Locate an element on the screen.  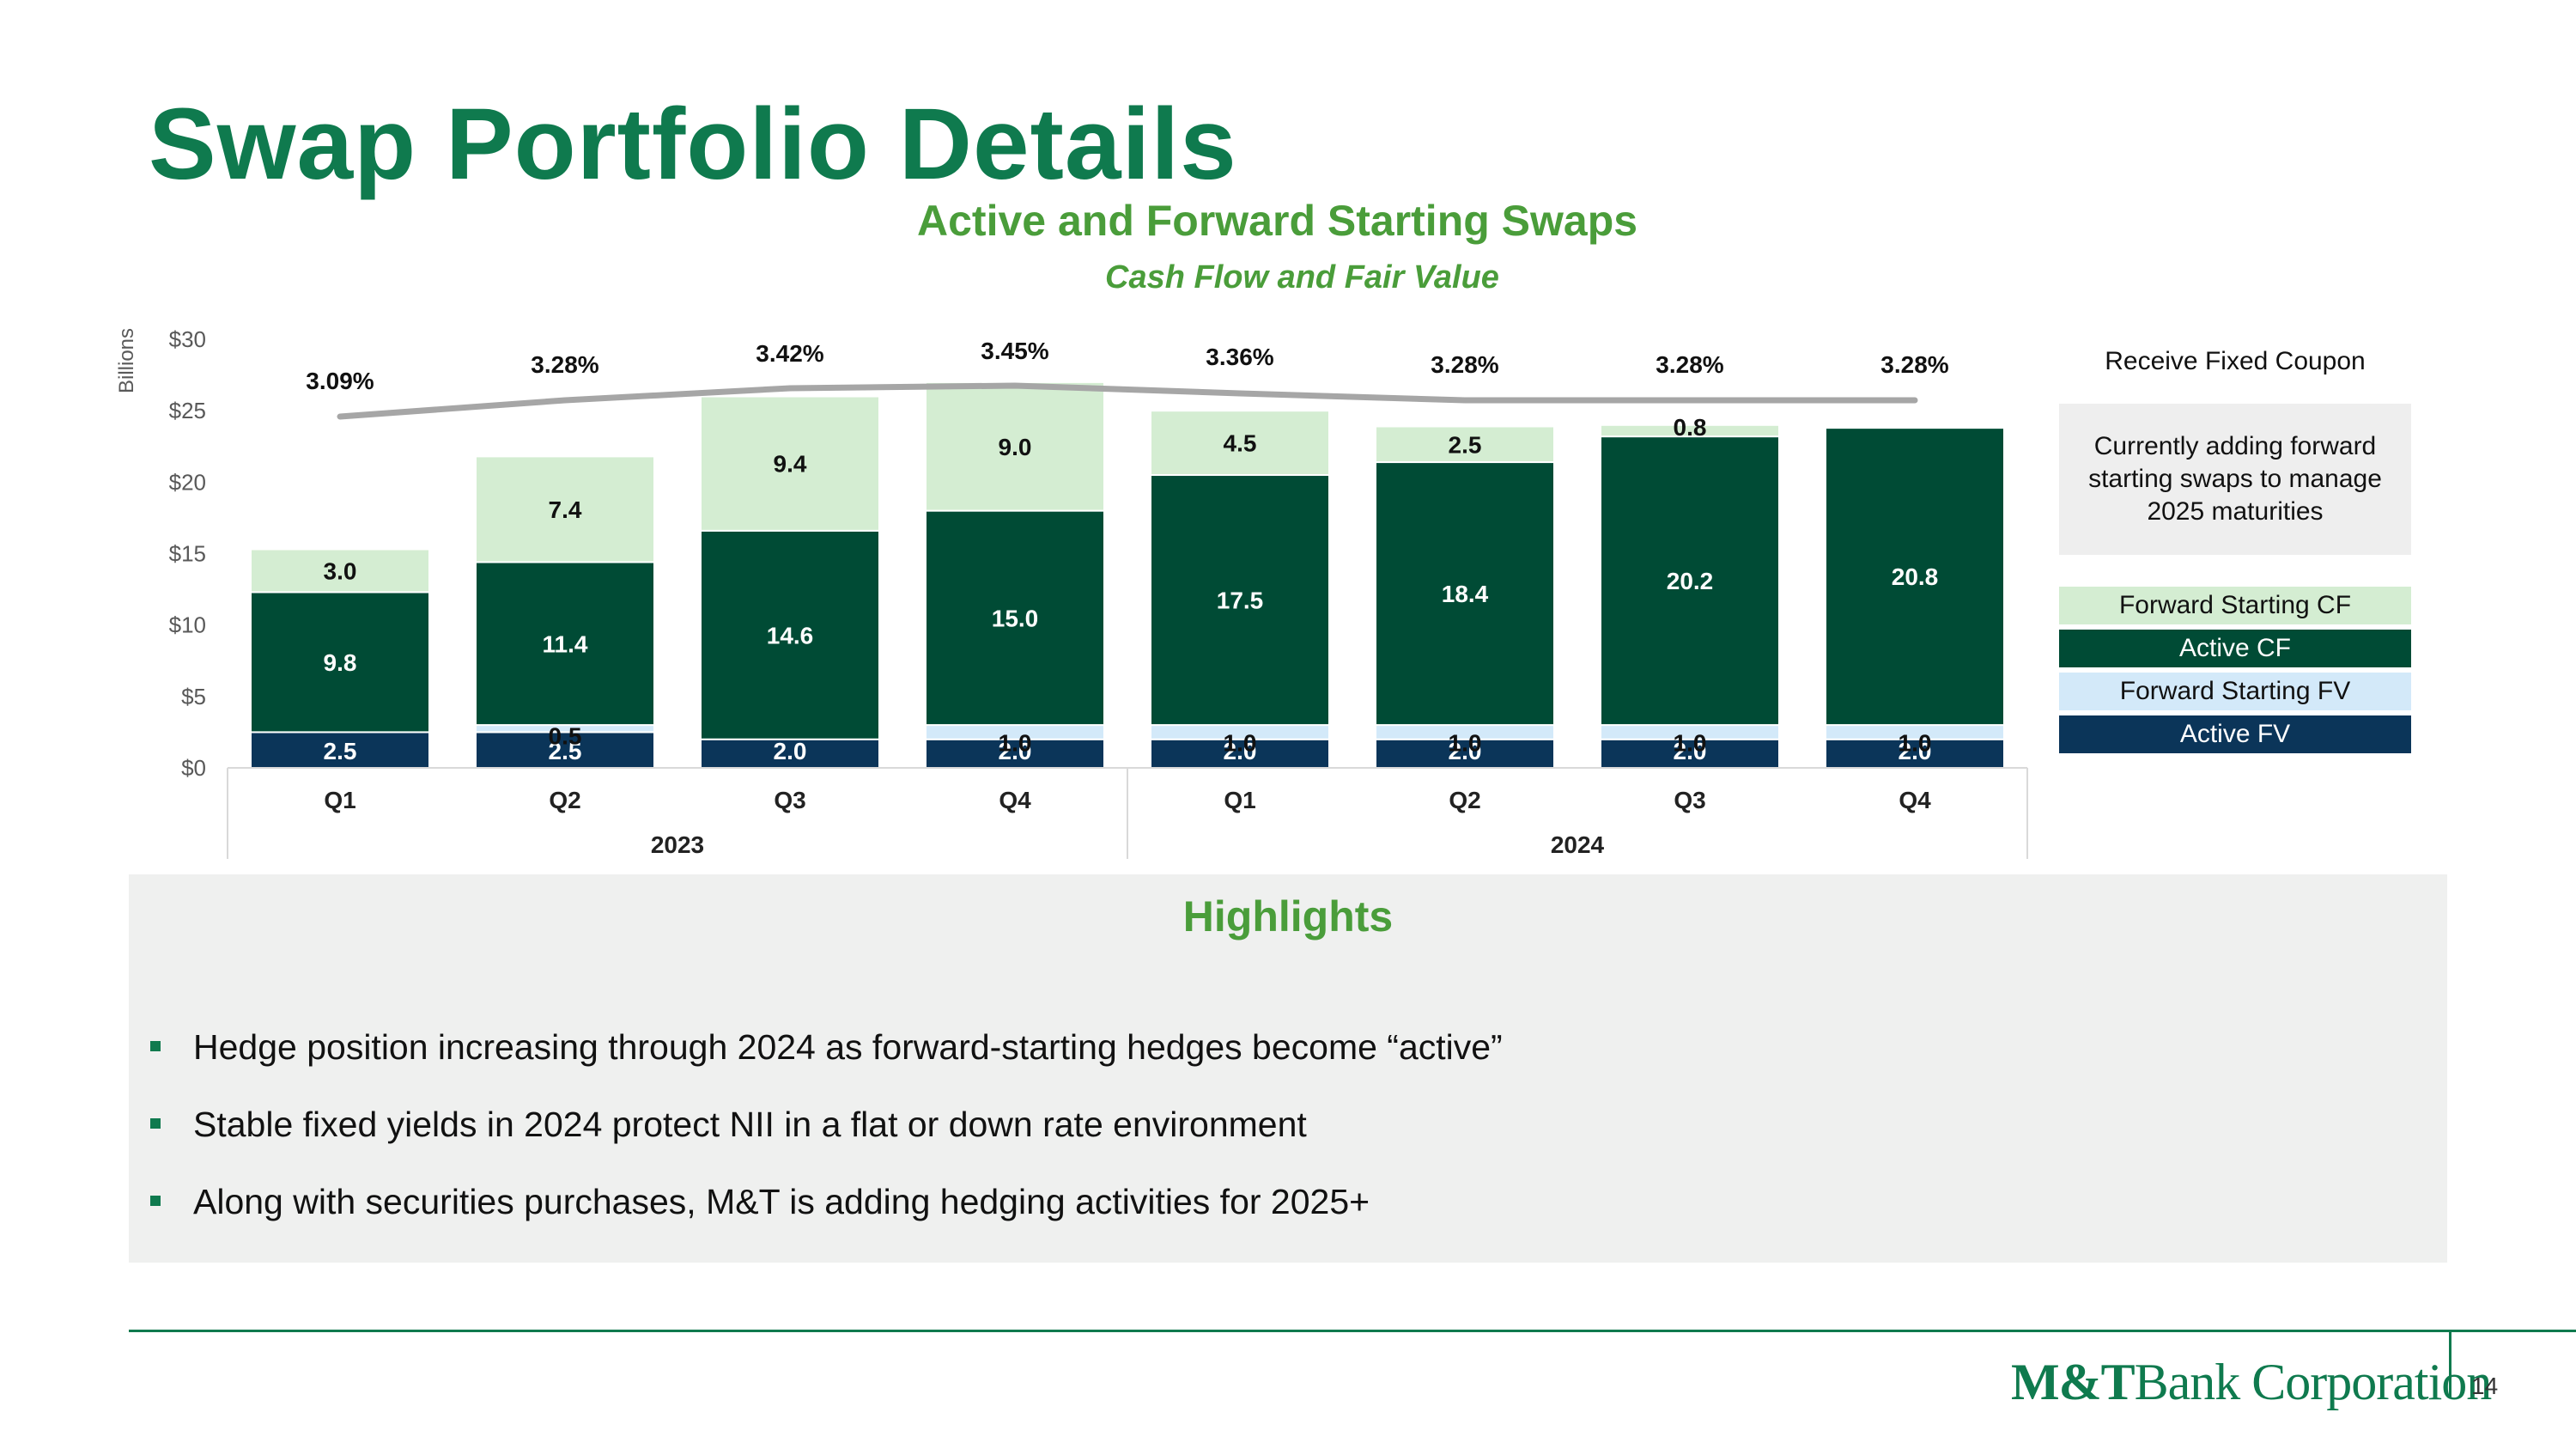
page-number: 14 is located at coordinates (2485, 1386).